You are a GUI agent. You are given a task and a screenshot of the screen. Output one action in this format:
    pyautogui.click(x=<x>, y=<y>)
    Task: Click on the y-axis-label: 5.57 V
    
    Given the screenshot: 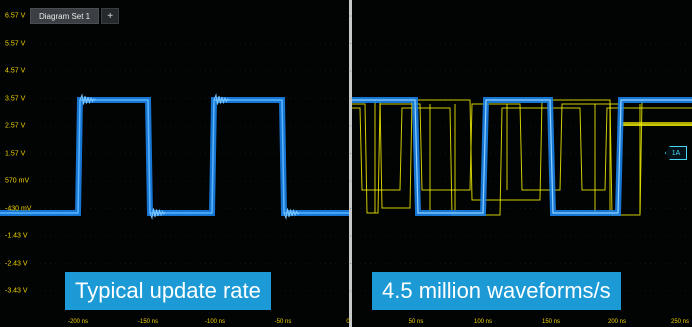 What is the action you would take?
    pyautogui.click(x=15, y=43)
    